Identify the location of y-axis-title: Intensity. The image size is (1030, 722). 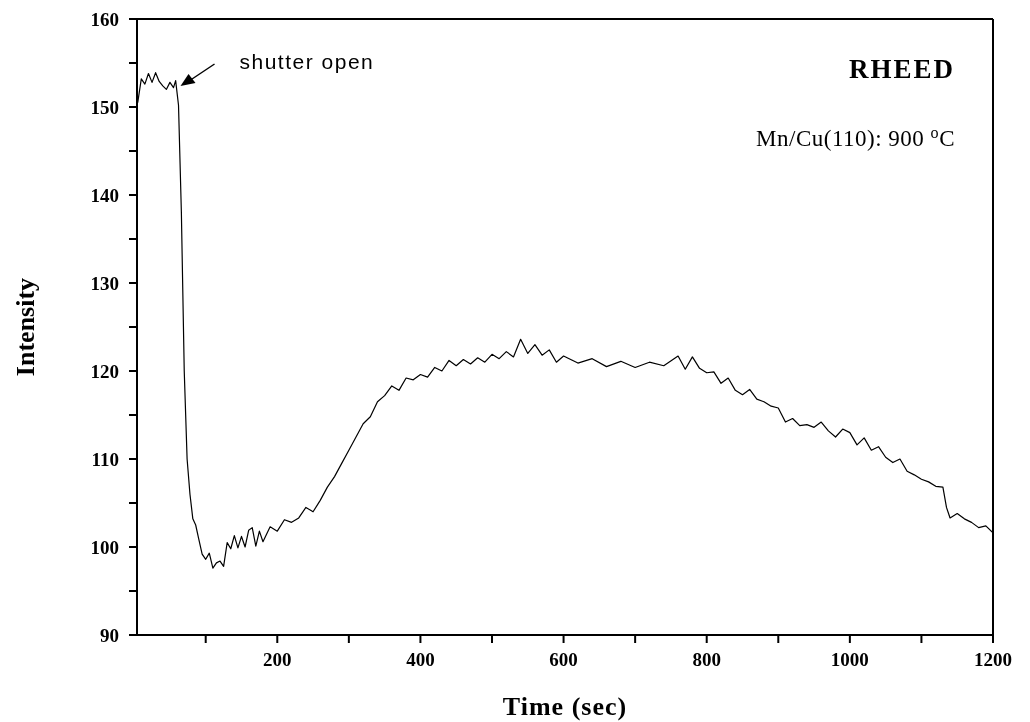
(25, 327).